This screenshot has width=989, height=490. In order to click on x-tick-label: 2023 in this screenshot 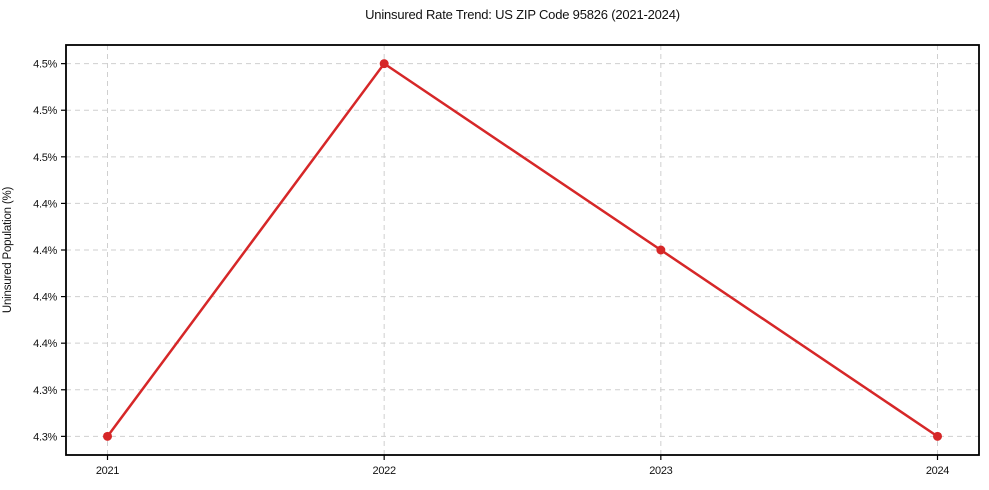, I will do `click(660, 471)`.